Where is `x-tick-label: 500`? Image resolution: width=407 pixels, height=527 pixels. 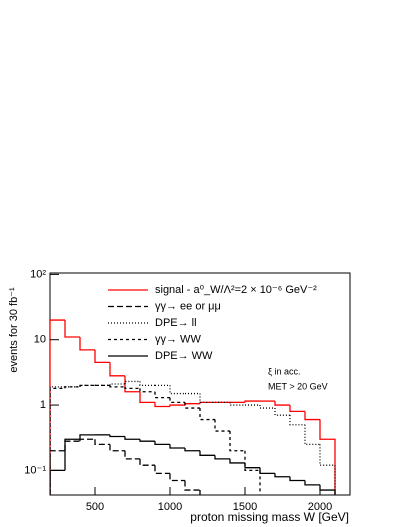 x-tick-label: 500 is located at coordinates (95, 507).